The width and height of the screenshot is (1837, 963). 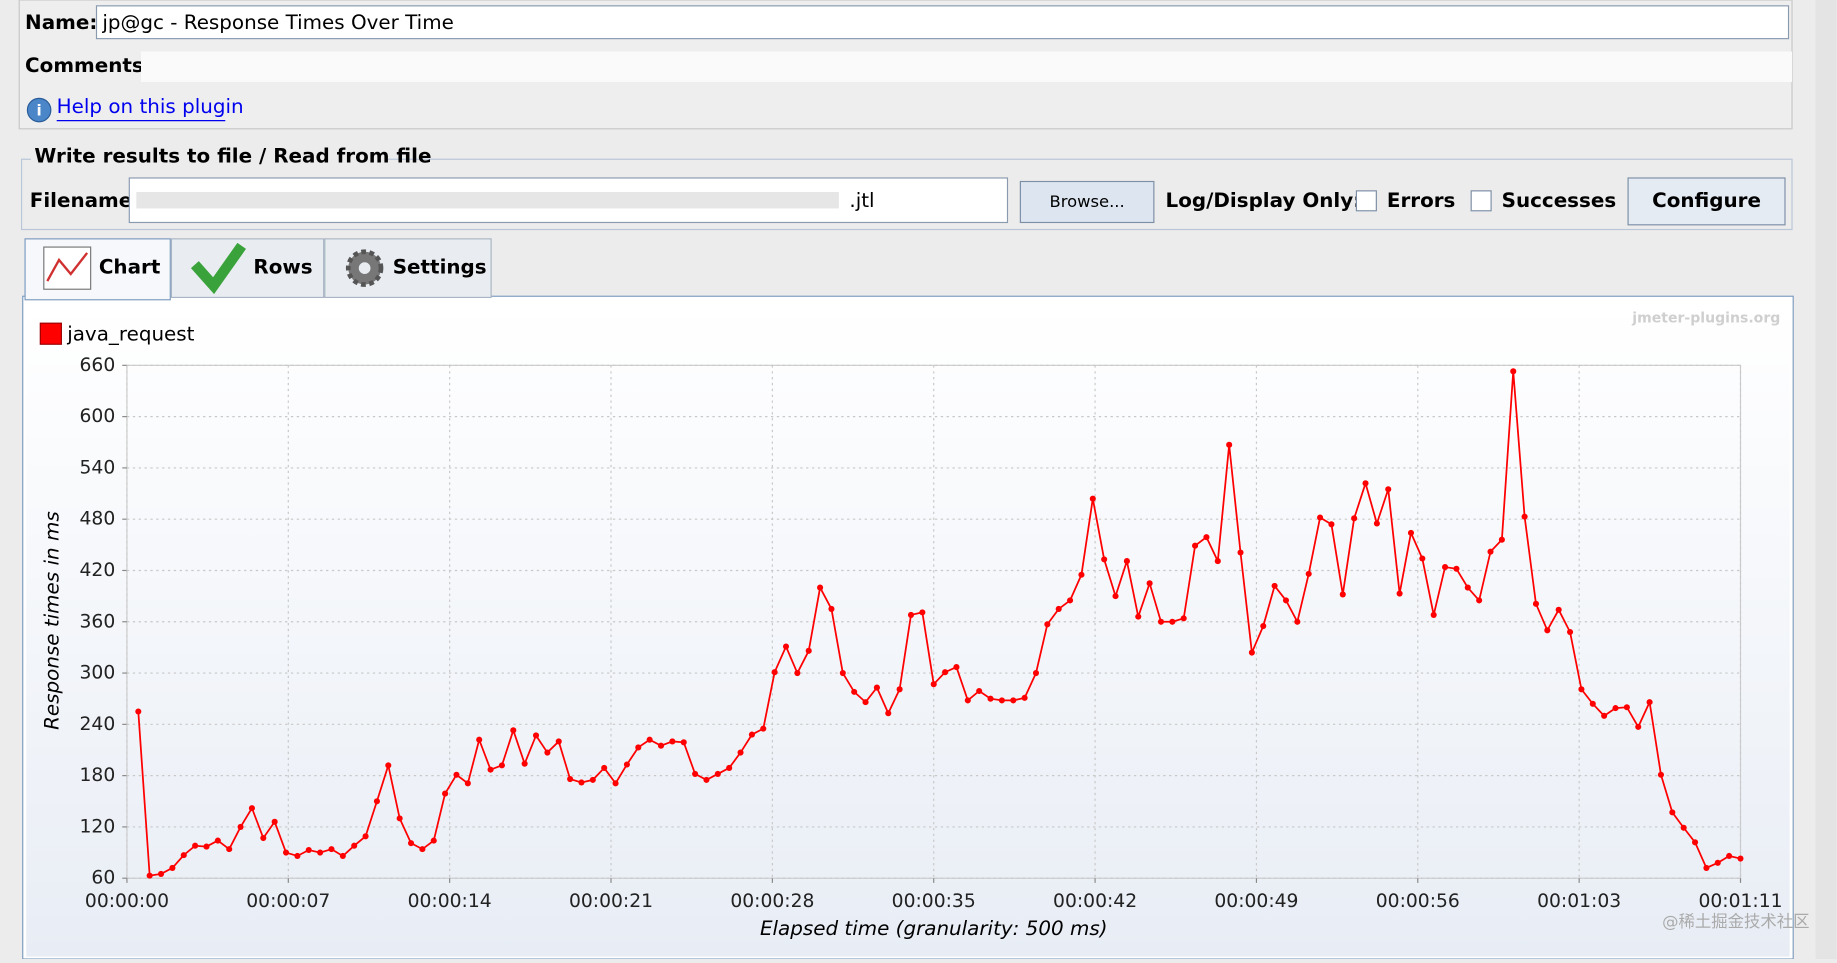 I want to click on y-tick-label: 540, so click(x=98, y=467).